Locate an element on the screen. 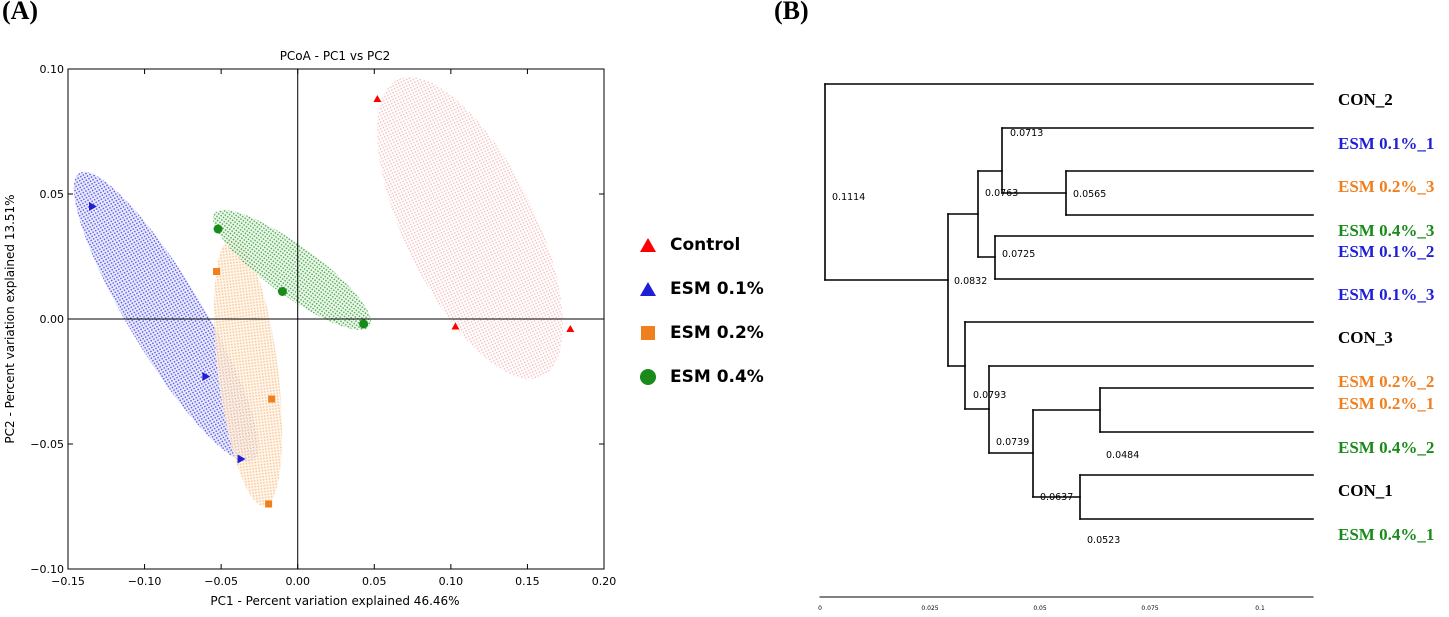 The width and height of the screenshot is (1449, 617). dendro-node-label: 0.0713 is located at coordinates (1026, 133).